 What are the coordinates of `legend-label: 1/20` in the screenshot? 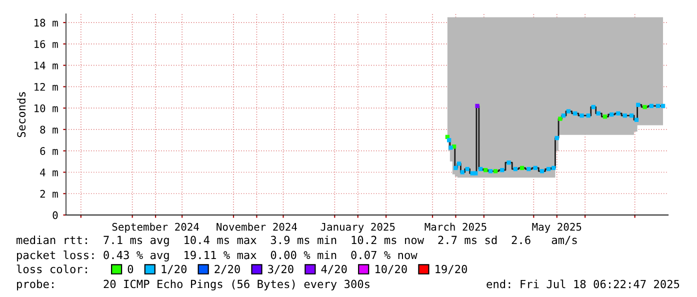 It's located at (174, 269).